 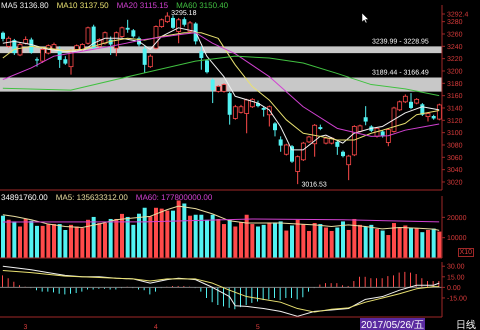 I want to click on text: MA5: 135633312.00, so click(x=92, y=197).